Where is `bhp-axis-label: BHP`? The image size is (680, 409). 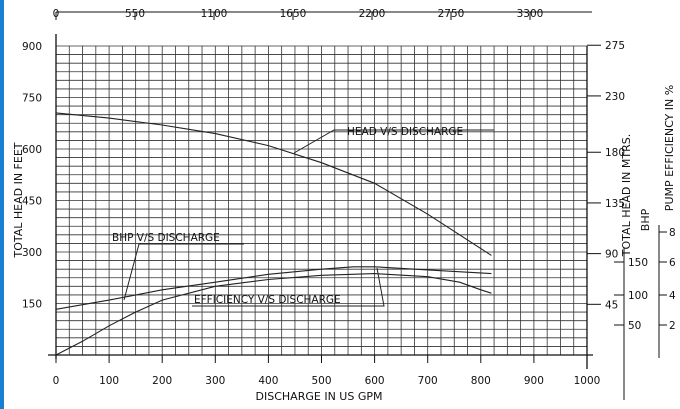 bhp-axis-label: BHP is located at coordinates (645, 219).